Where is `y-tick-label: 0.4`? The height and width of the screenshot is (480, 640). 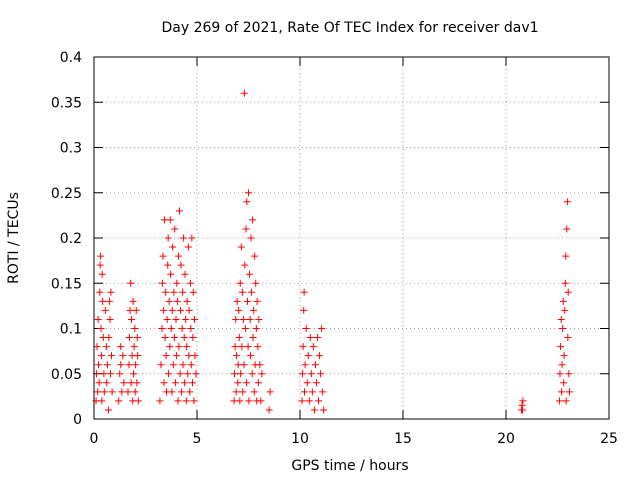 y-tick-label: 0.4 is located at coordinates (71, 58).